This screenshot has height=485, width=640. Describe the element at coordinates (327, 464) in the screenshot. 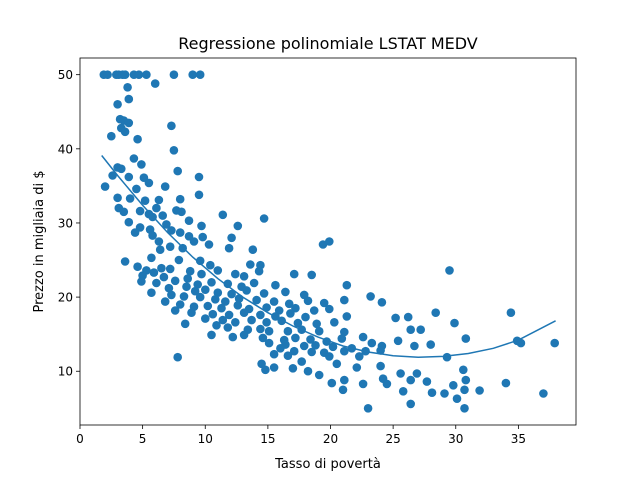

I see `x-axis-label: Tasso di povertà` at that location.